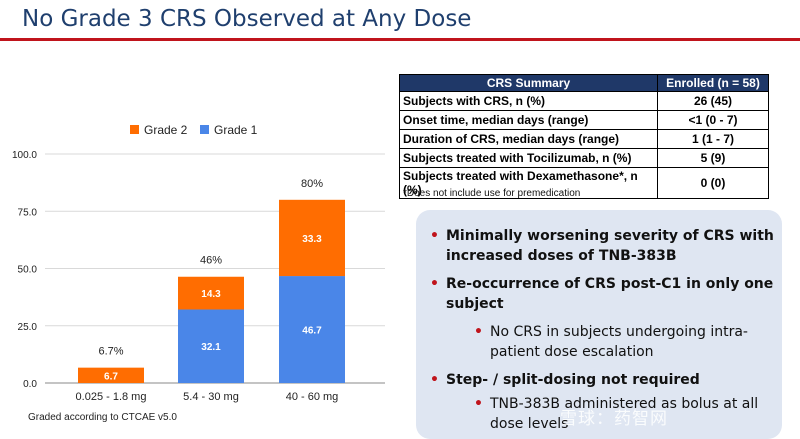 Image resolution: width=800 pixels, height=439 pixels. I want to click on page-title: No Grade 3 CRS Observed at Any Dose, so click(247, 19).